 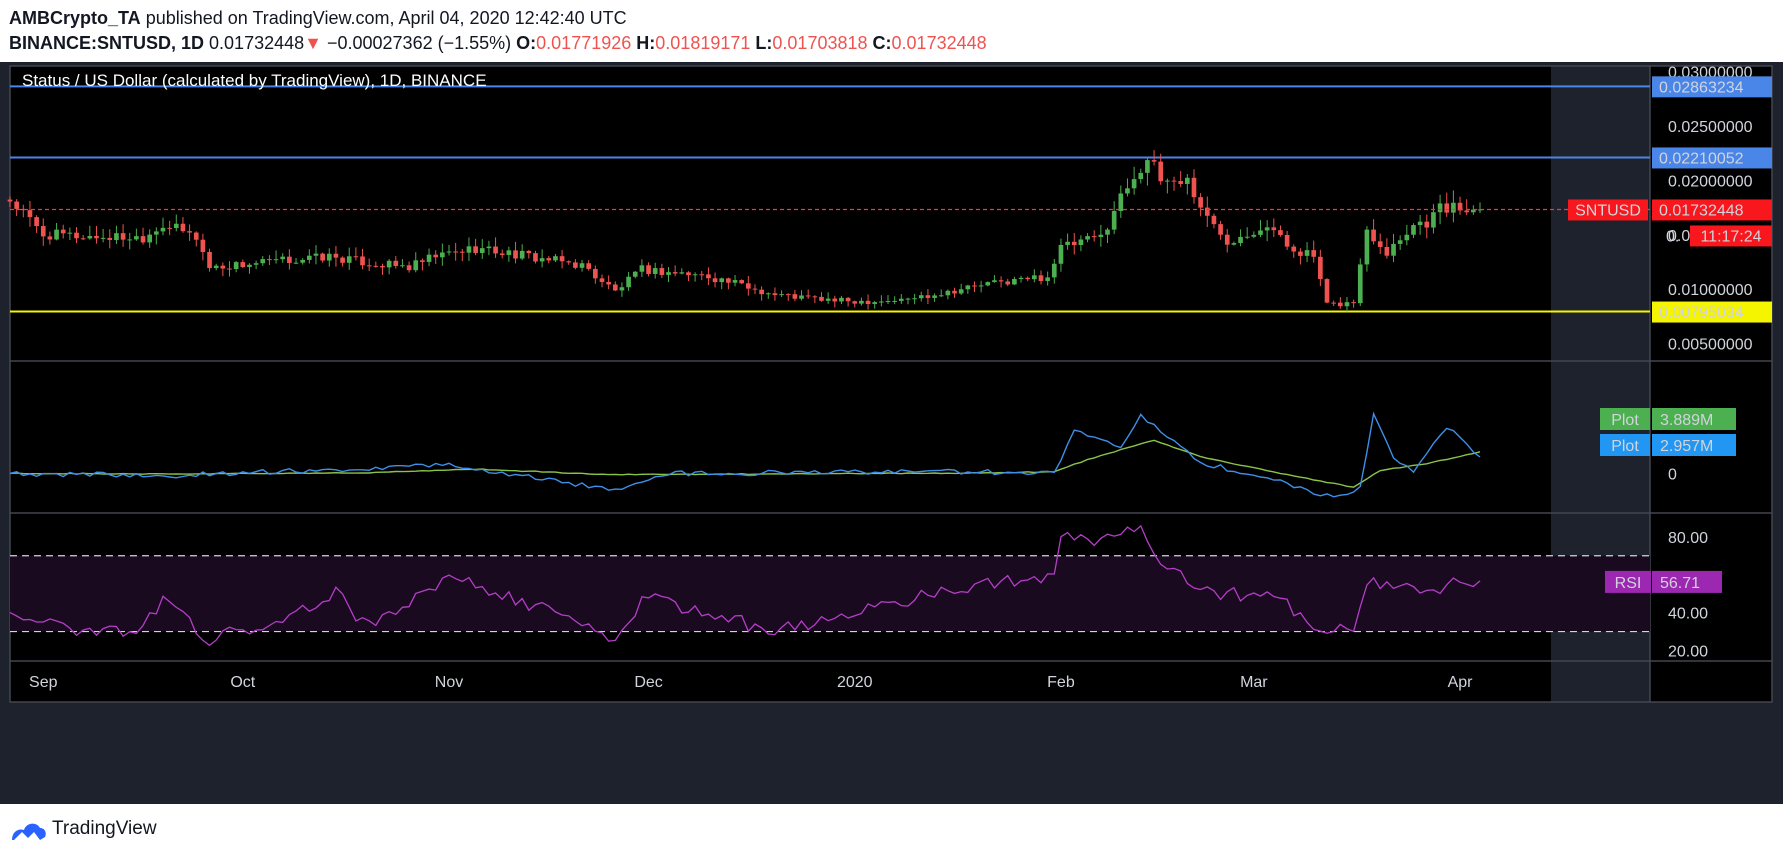 What do you see at coordinates (1687, 581) in the screenshot?
I see `rsi-value-tag` at bounding box center [1687, 581].